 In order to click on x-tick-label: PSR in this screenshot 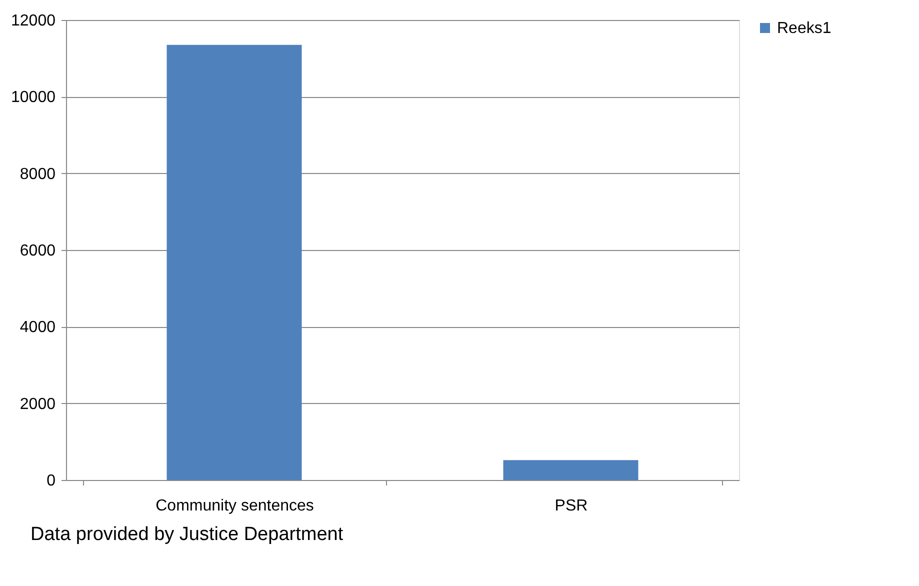, I will do `click(571, 506)`.